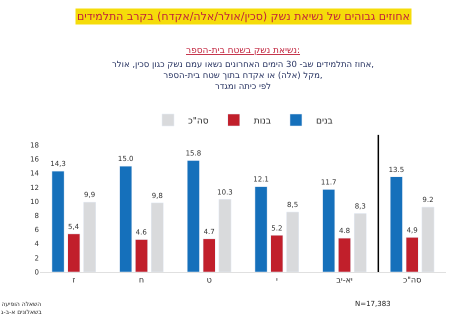 Image resolution: width=476 pixels, height=322 pixels. What do you see at coordinates (243, 16) in the screenshot?
I see `chart-title: אחוזים גבוהים של נשיאת נשק (סכין/אולר/אלה/אקדח) בקרב התלמידים` at bounding box center [243, 16].